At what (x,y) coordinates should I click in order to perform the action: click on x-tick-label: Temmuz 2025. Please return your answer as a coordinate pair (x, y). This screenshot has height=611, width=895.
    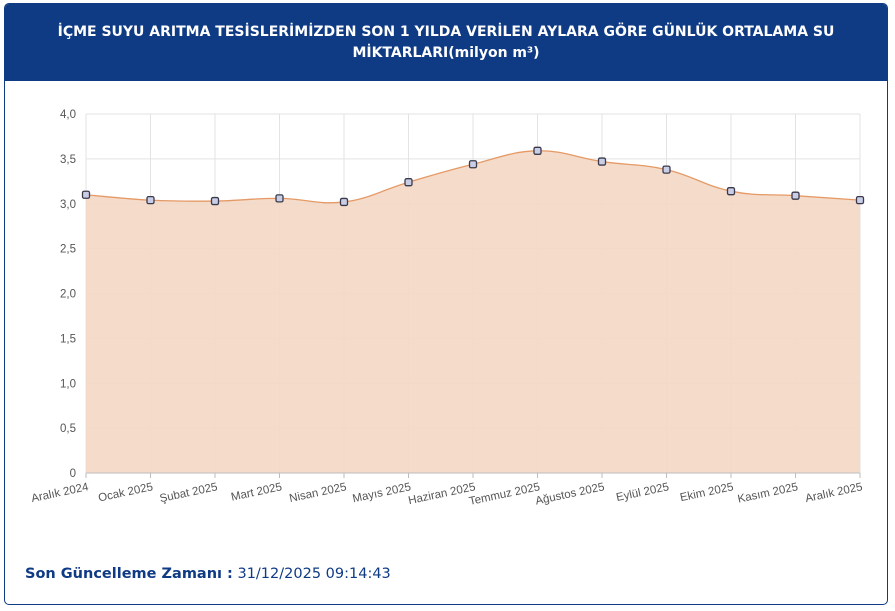
    Looking at the image, I should click on (504, 494).